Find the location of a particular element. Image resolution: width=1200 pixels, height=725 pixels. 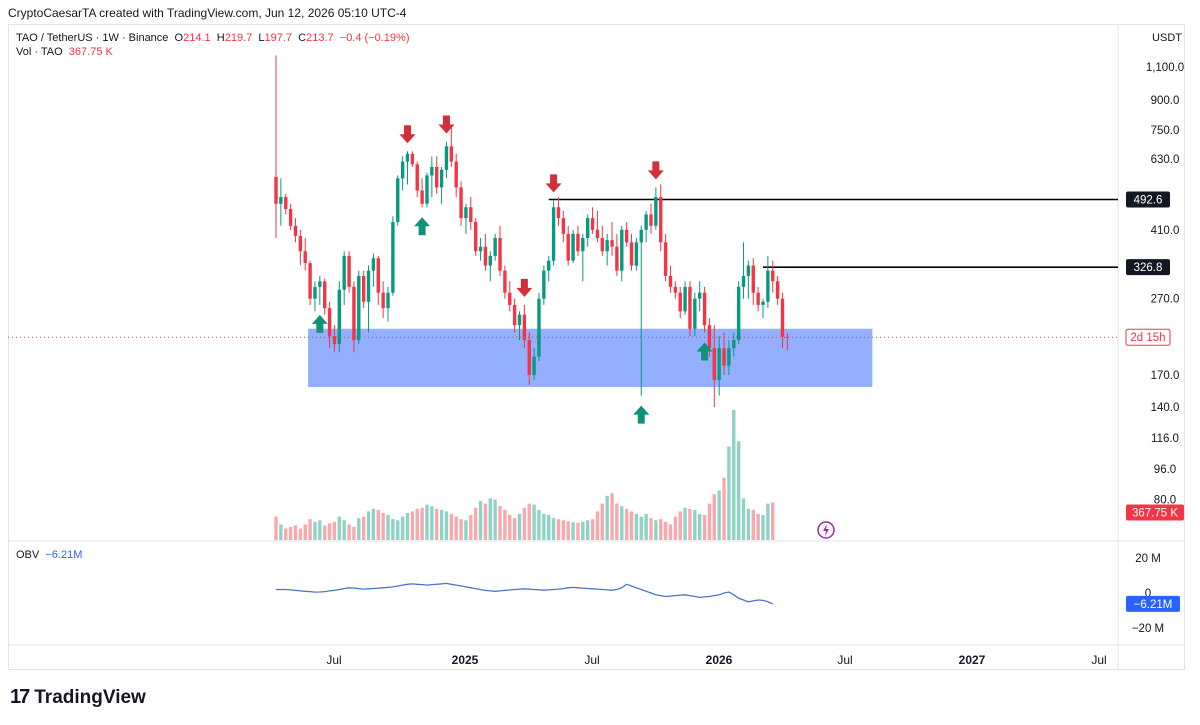

currency-label: USDT is located at coordinates (1167, 38).